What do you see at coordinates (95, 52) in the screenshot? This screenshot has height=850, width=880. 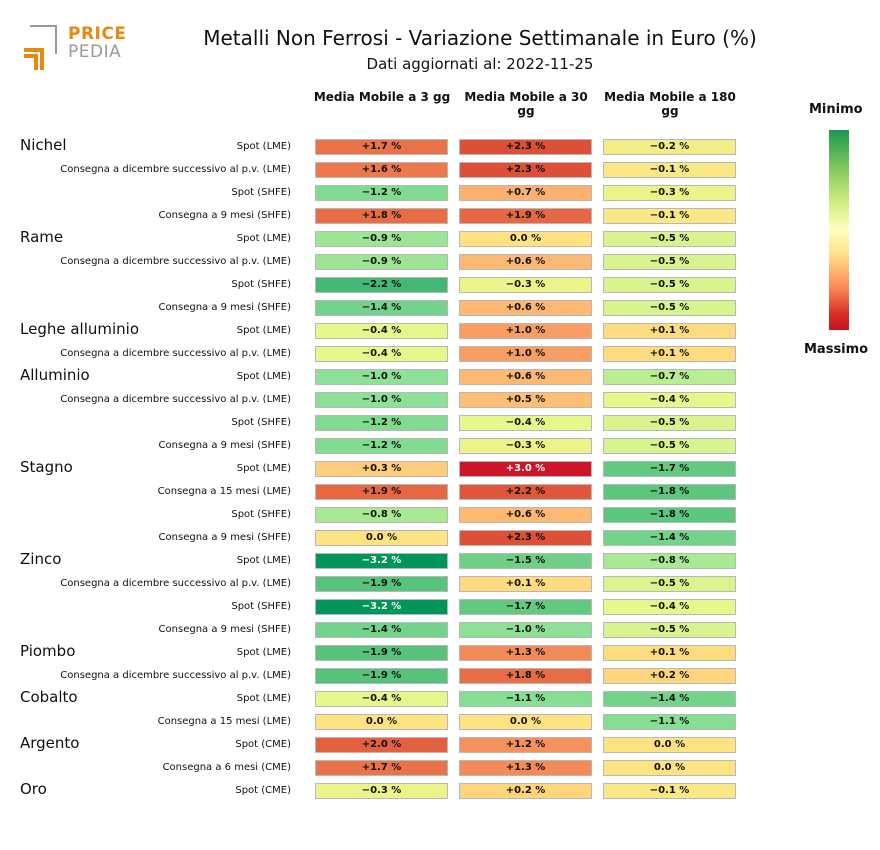 I see `logo-text-bottom: PEDIA` at bounding box center [95, 52].